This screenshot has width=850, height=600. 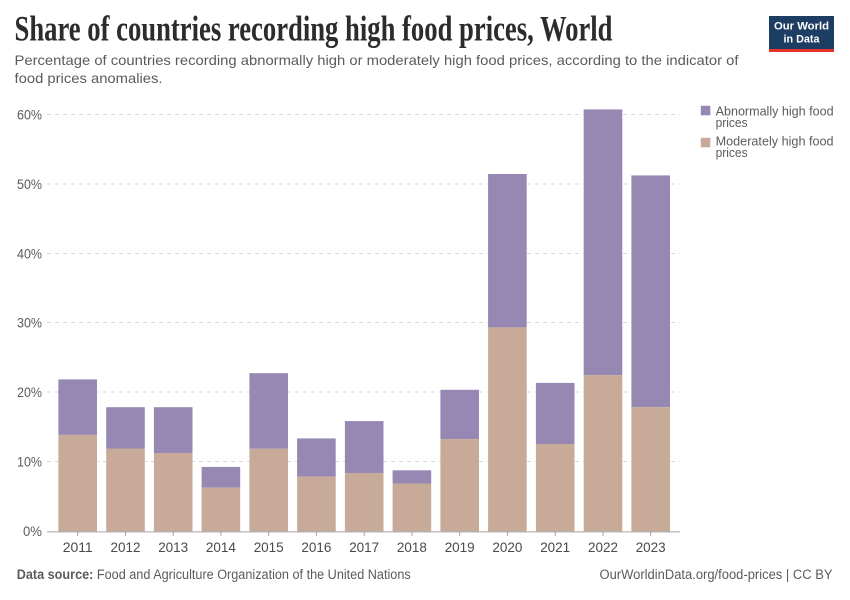 I want to click on svg-text: 2013, so click(x=173, y=547).